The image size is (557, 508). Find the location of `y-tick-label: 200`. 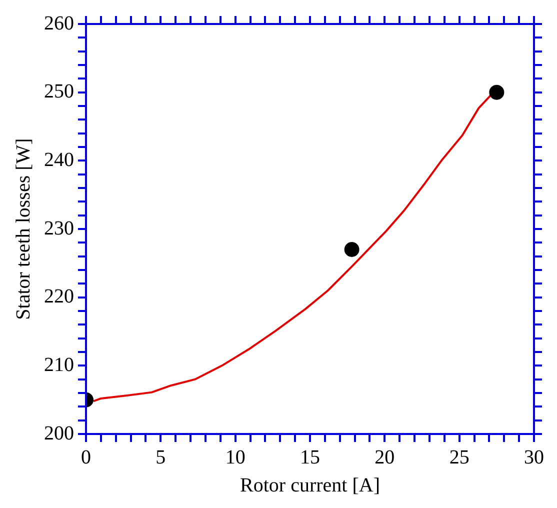

y-tick-label: 200 is located at coordinates (59, 433).